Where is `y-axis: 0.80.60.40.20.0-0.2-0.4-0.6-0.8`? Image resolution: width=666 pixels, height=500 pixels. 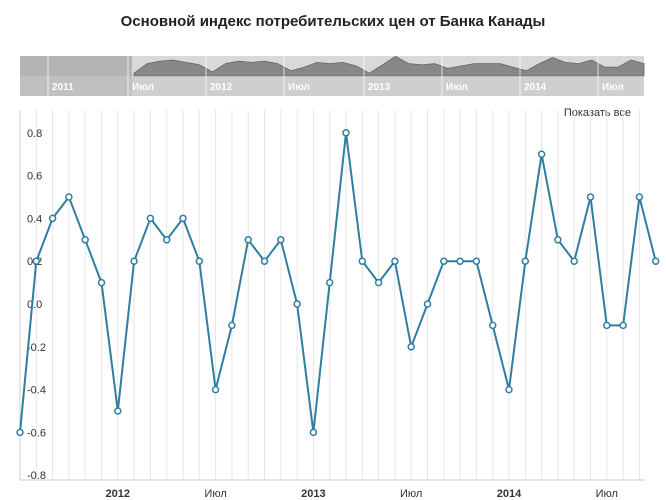 y-axis: 0.80.60.40.20.0-0.2-0.4-0.6-0.8 is located at coordinates (32, 296).